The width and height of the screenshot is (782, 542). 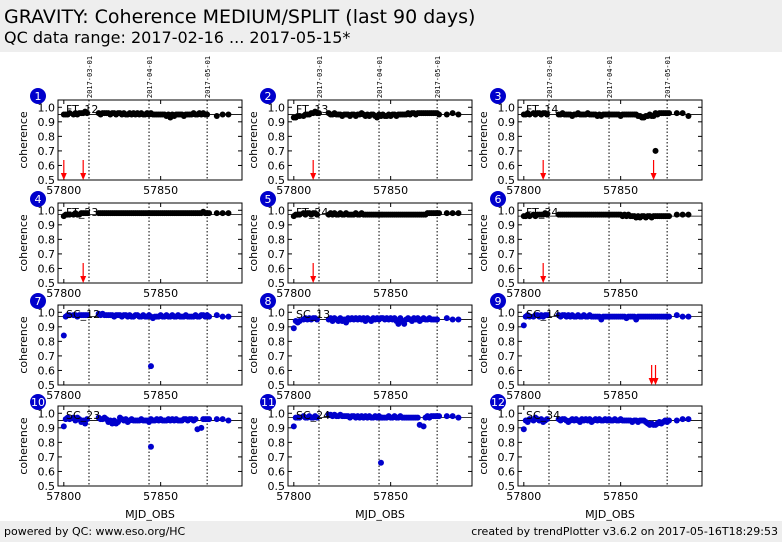 I want to click on footer-left: powered by QC: www.eso.org/HC, so click(x=95, y=531).